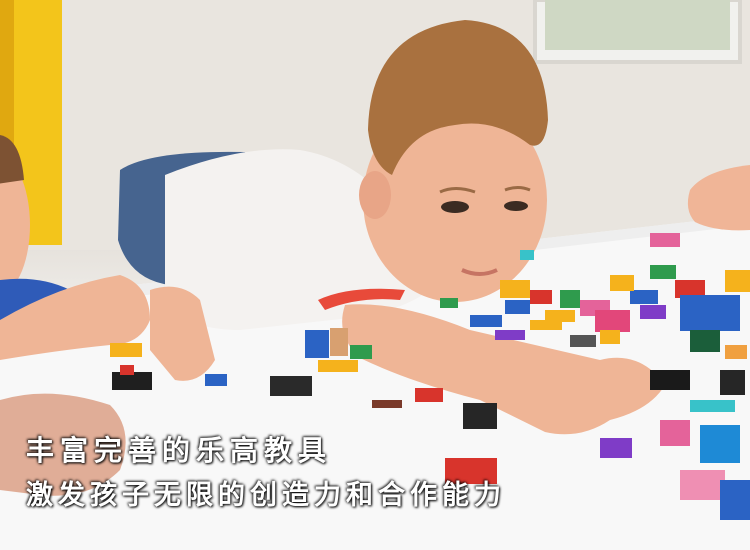 The height and width of the screenshot is (550, 750). What do you see at coordinates (637, 25) in the screenshot?
I see `window-view` at bounding box center [637, 25].